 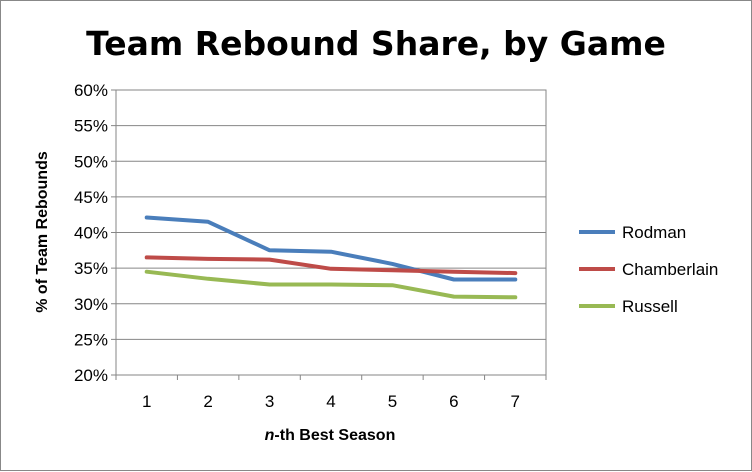 I want to click on series-line-rodman, so click(x=331, y=248).